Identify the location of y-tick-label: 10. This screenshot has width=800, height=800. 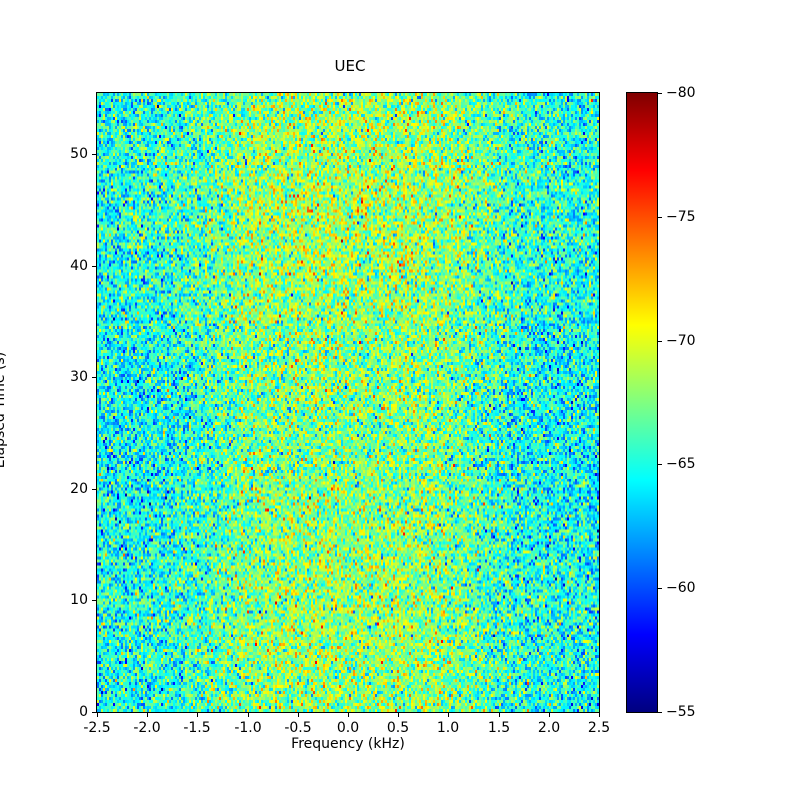
(79, 600).